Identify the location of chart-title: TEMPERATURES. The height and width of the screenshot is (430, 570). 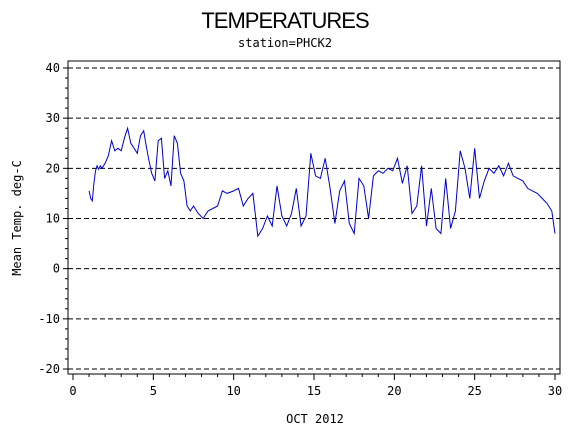
(285, 20).